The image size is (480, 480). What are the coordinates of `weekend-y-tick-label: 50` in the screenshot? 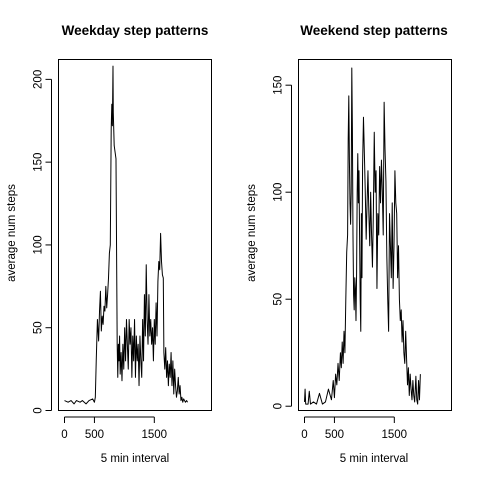 It's located at (279, 299).